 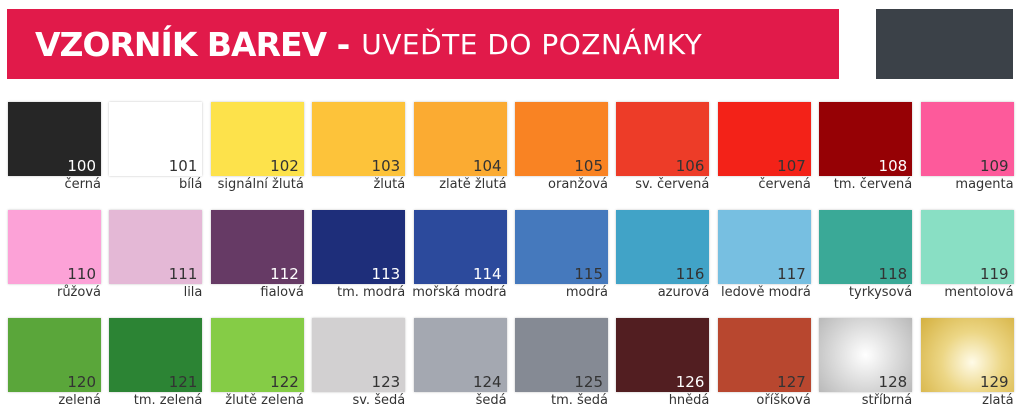 What do you see at coordinates (579, 400) in the screenshot?
I see `swatch-label: tm. šedá` at bounding box center [579, 400].